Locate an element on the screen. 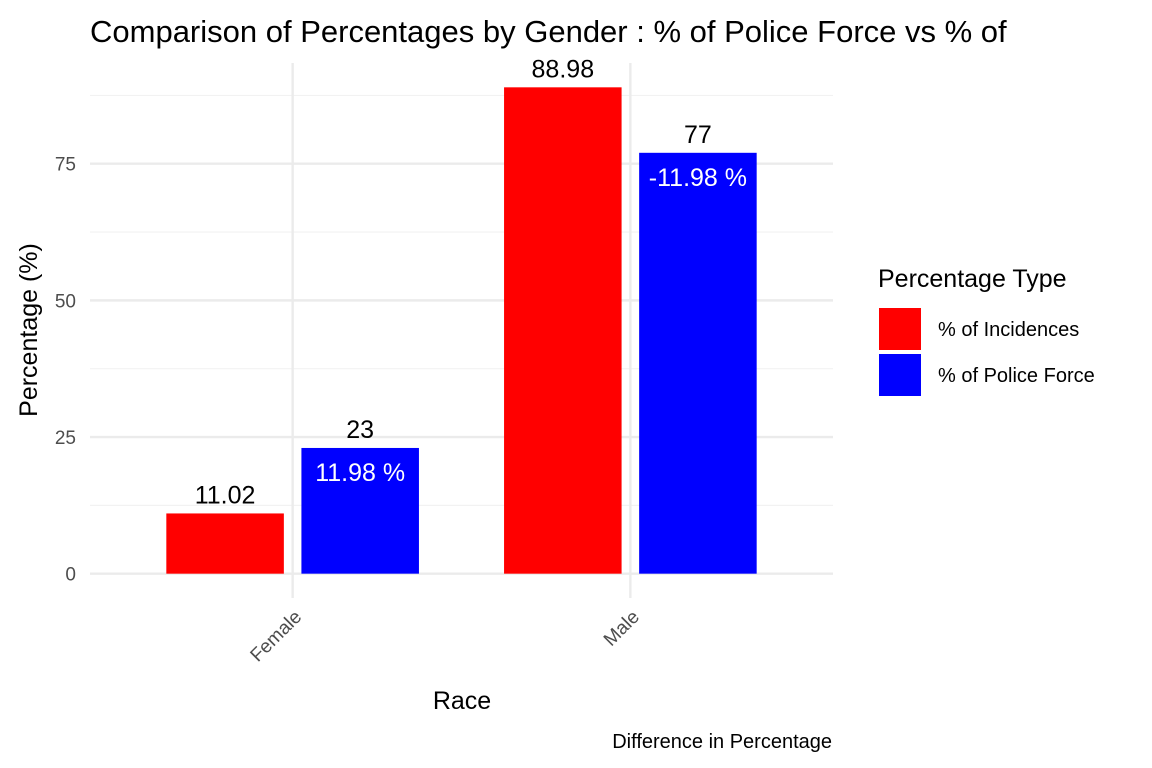 This screenshot has height=768, width=1152. x-tick-label: Female is located at coordinates (277, 637).